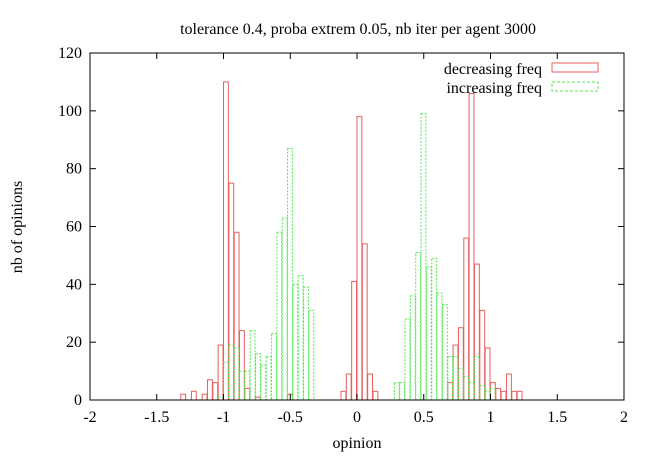 Image resolution: width=654 pixels, height=458 pixels. Describe the element at coordinates (70, 53) in the screenshot. I see `y-tick-label: 120` at that location.